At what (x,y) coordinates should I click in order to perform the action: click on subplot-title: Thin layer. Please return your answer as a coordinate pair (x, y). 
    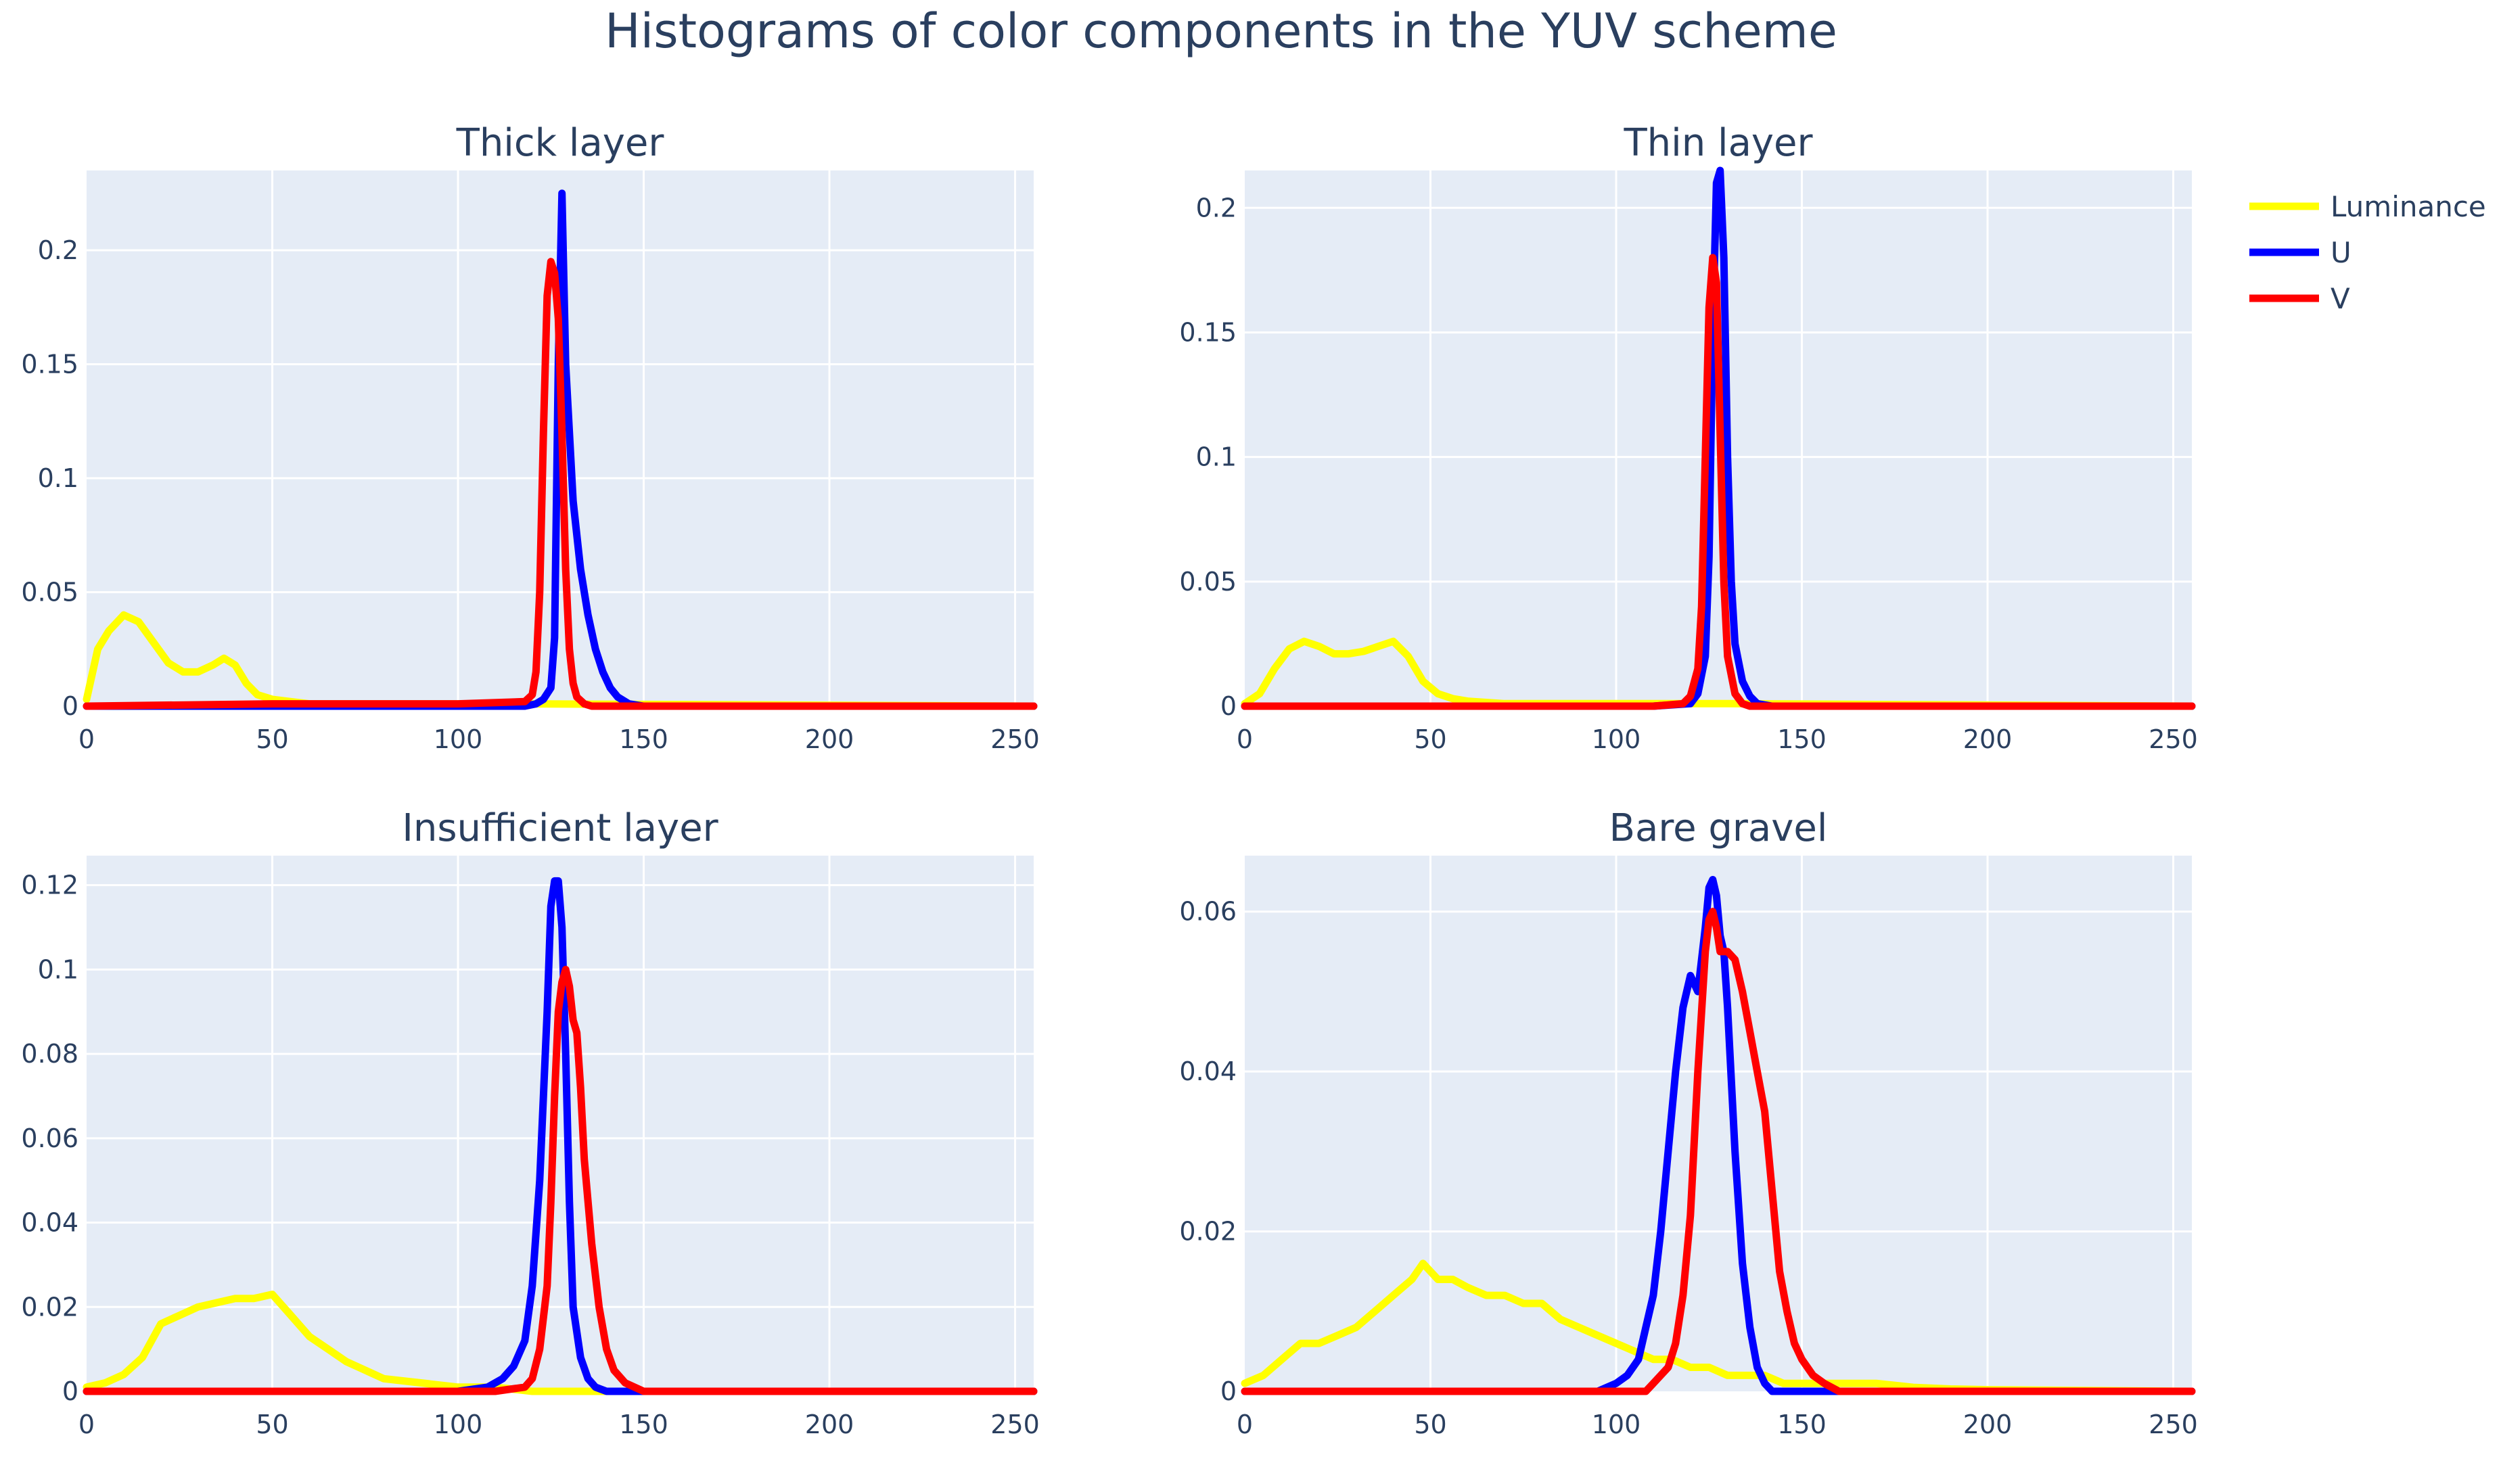
    Looking at the image, I should click on (1718, 143).